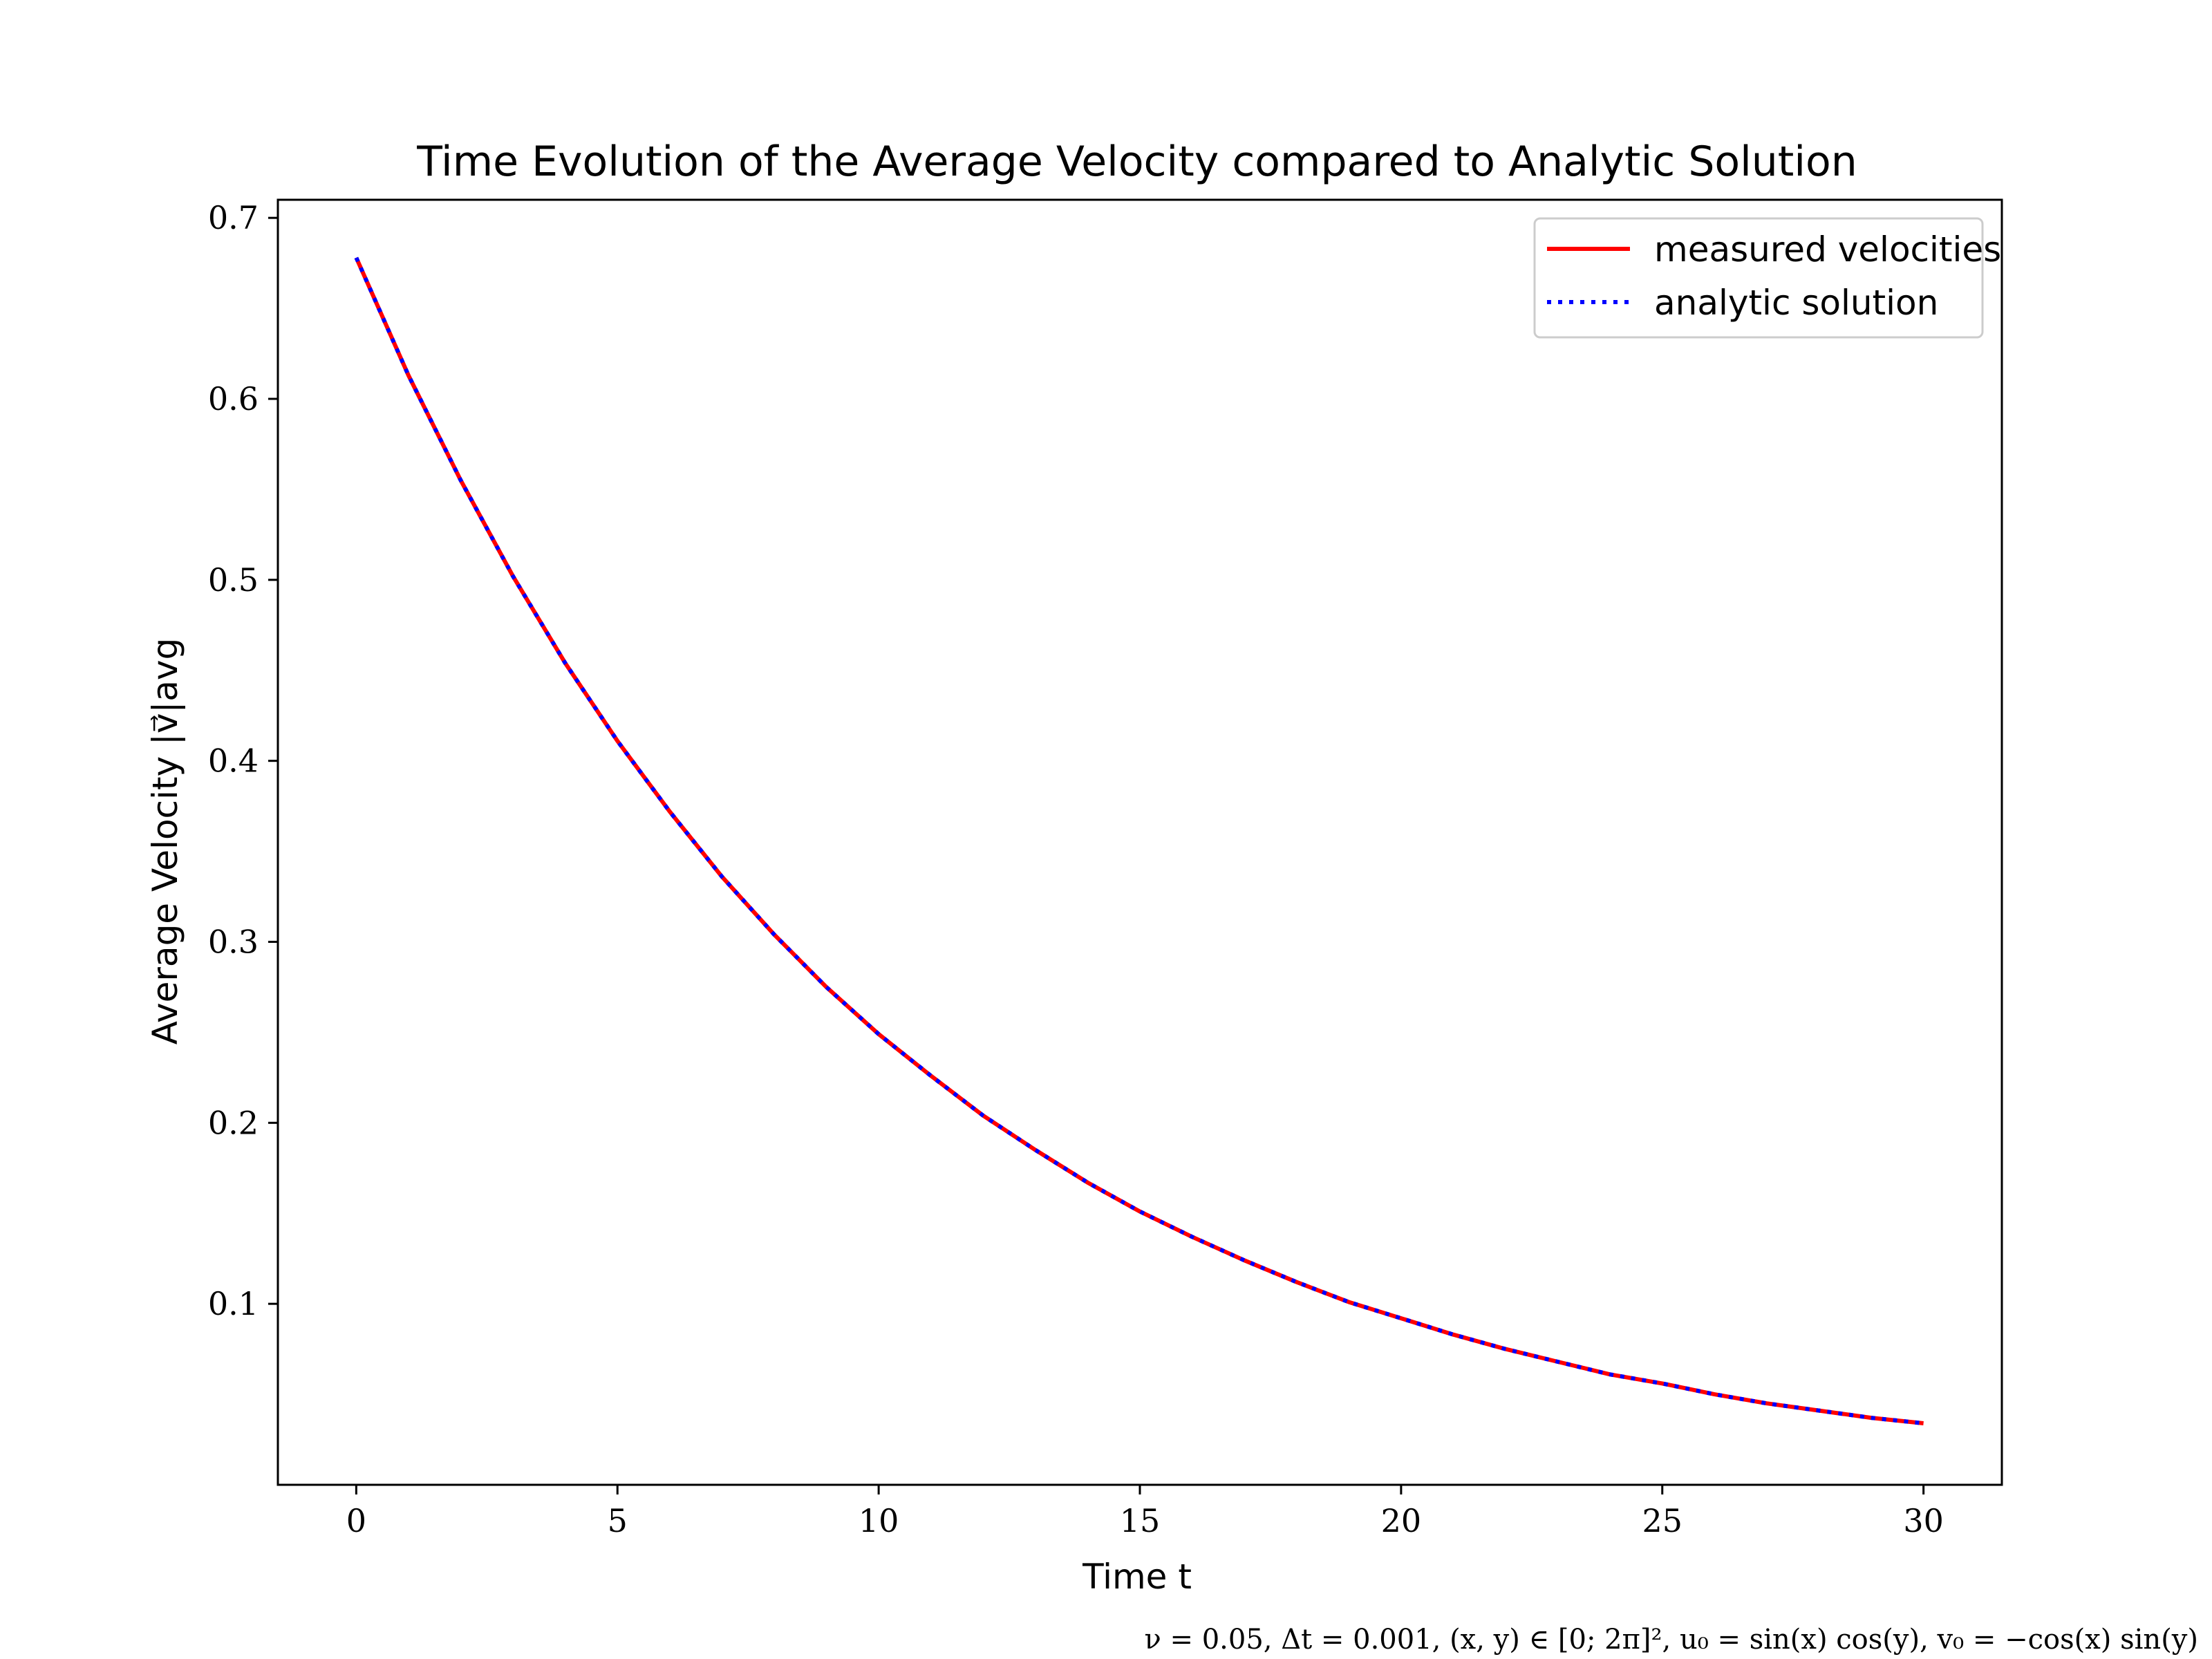 The width and height of the screenshot is (2212, 1659). I want to click on y-tick-label: 0.4, so click(233, 761).